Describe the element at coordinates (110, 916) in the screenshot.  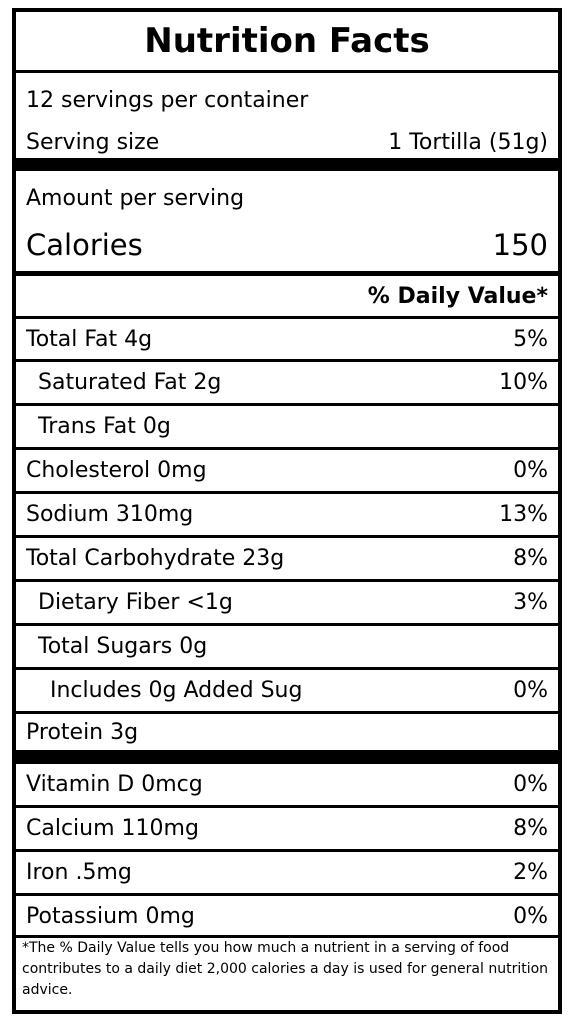
I see `vitamin-label: Potassium 0mg` at that location.